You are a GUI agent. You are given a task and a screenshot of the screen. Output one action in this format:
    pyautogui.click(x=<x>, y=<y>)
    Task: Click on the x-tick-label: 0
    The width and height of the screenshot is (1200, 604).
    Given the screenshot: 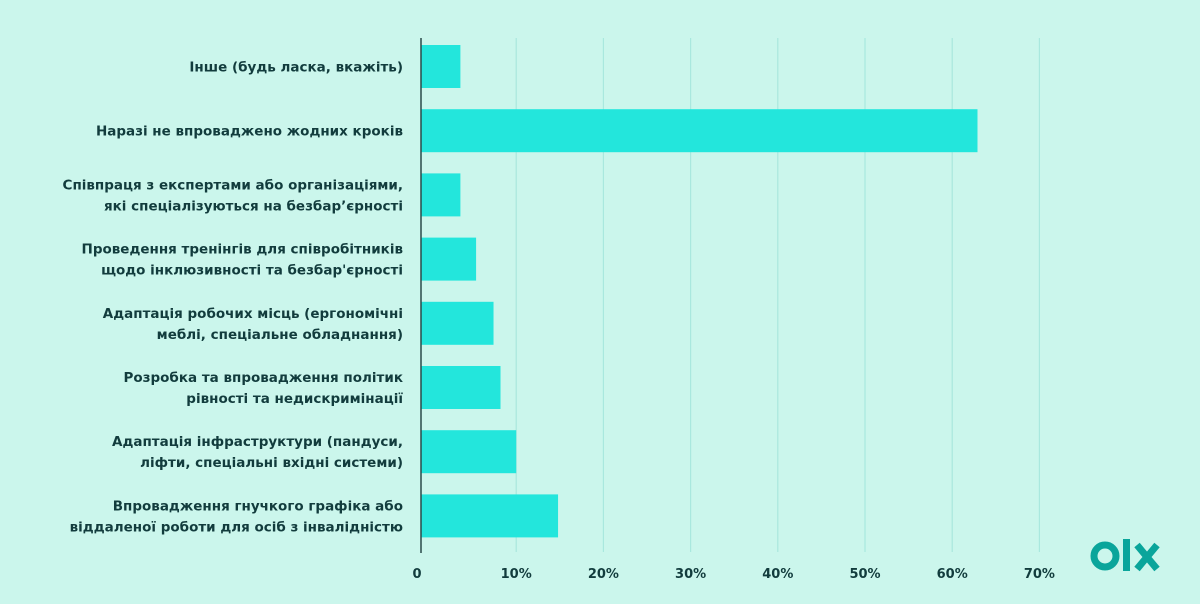 What is the action you would take?
    pyautogui.click(x=416, y=574)
    